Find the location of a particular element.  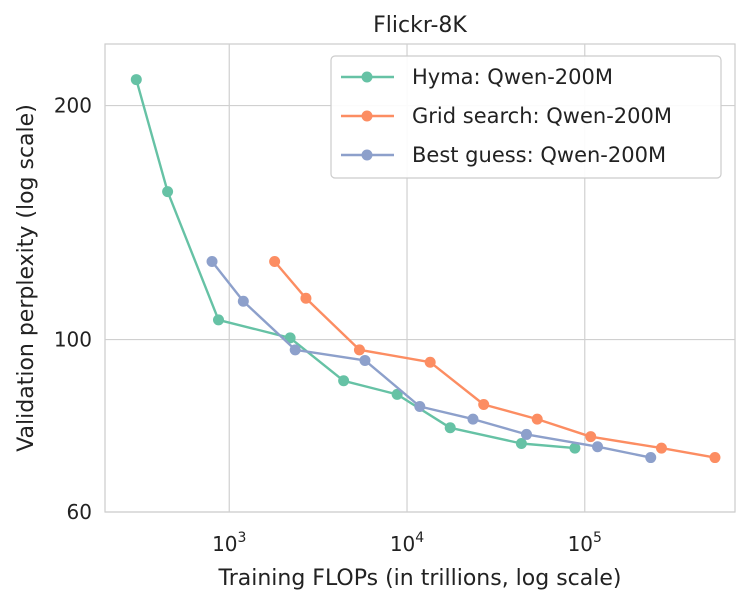

y-tick-label: 200 is located at coordinates (73, 106).